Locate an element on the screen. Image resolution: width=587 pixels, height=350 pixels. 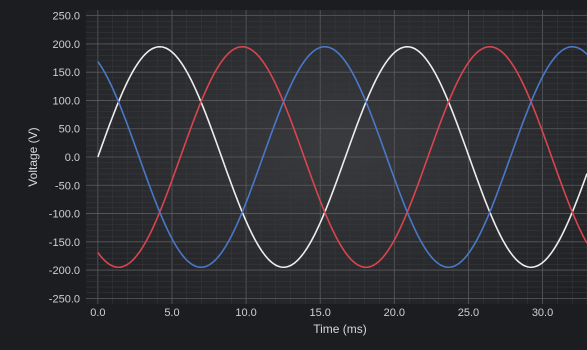
x-tick-label: 0.0 is located at coordinates (97, 313).